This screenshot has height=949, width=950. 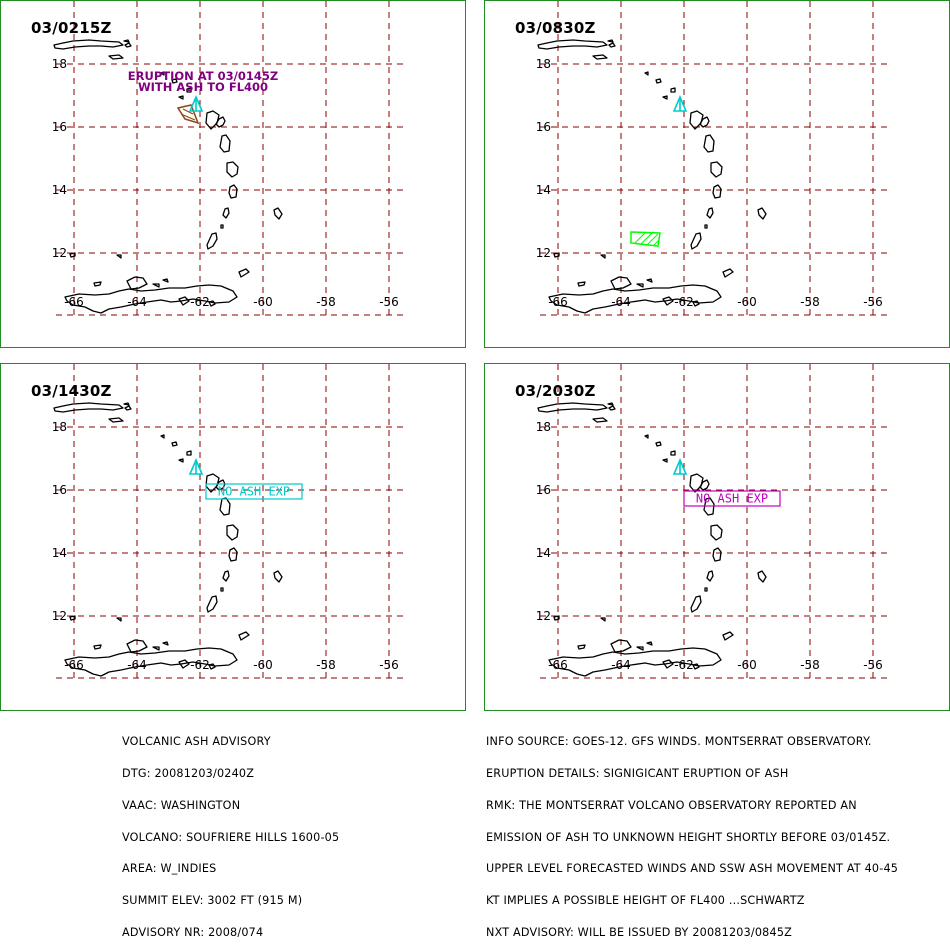 I want to click on advisory-line: AREA: W_INDIES, so click(x=169, y=869).